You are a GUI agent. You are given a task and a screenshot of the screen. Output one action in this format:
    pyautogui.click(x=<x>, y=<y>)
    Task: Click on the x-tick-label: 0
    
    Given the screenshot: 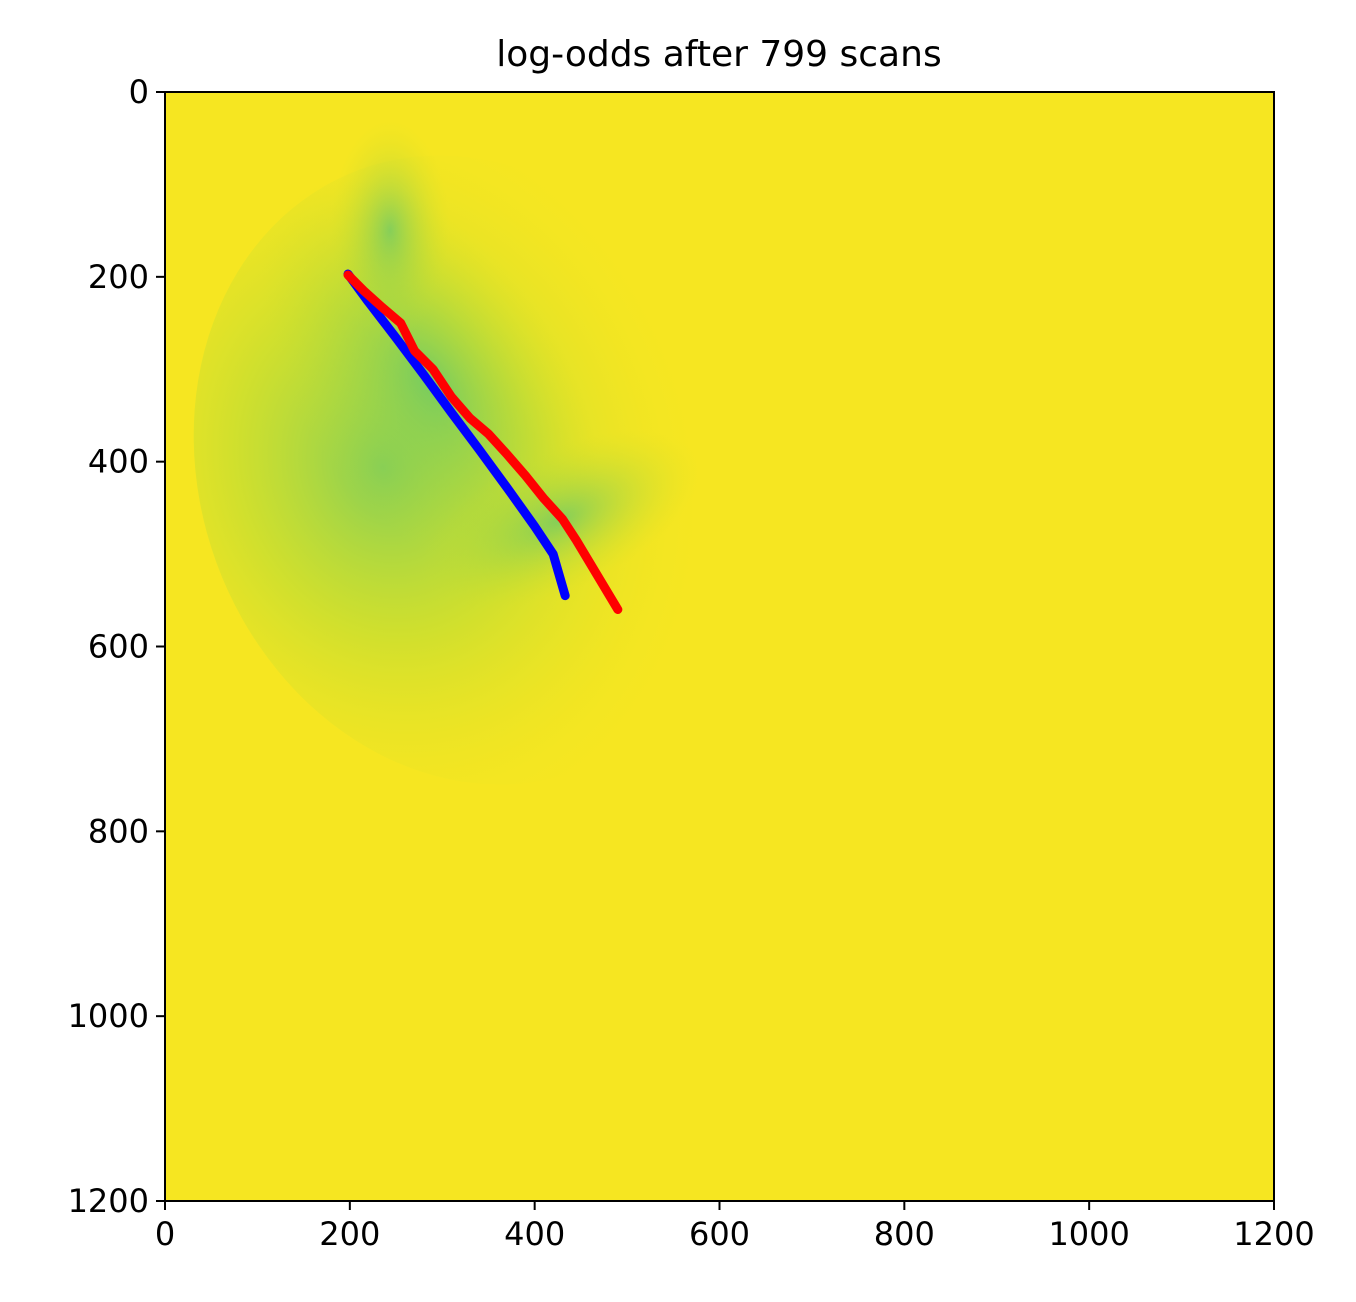 What is the action you would take?
    pyautogui.click(x=165, y=1234)
    